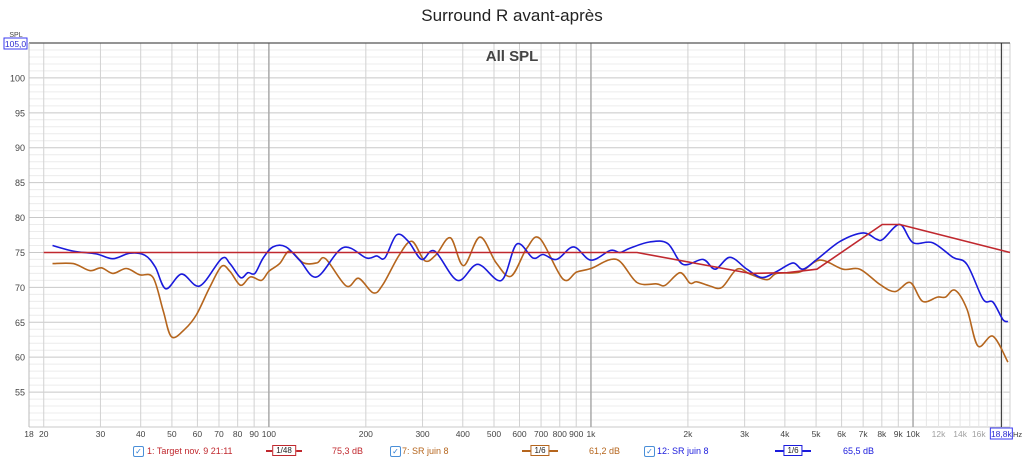  I want to click on x-tick-label: 7k, so click(864, 434).